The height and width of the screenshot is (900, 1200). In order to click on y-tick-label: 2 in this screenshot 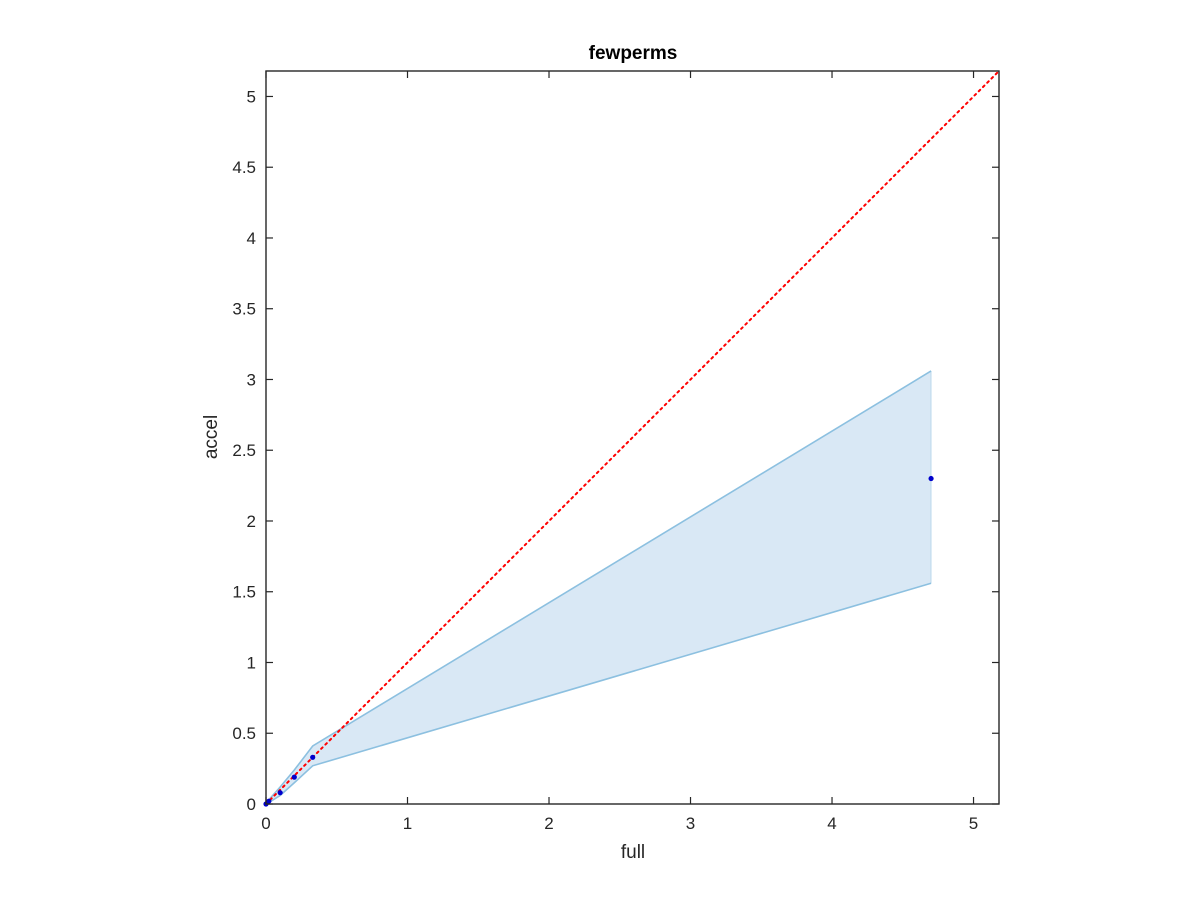, I will do `click(251, 521)`.